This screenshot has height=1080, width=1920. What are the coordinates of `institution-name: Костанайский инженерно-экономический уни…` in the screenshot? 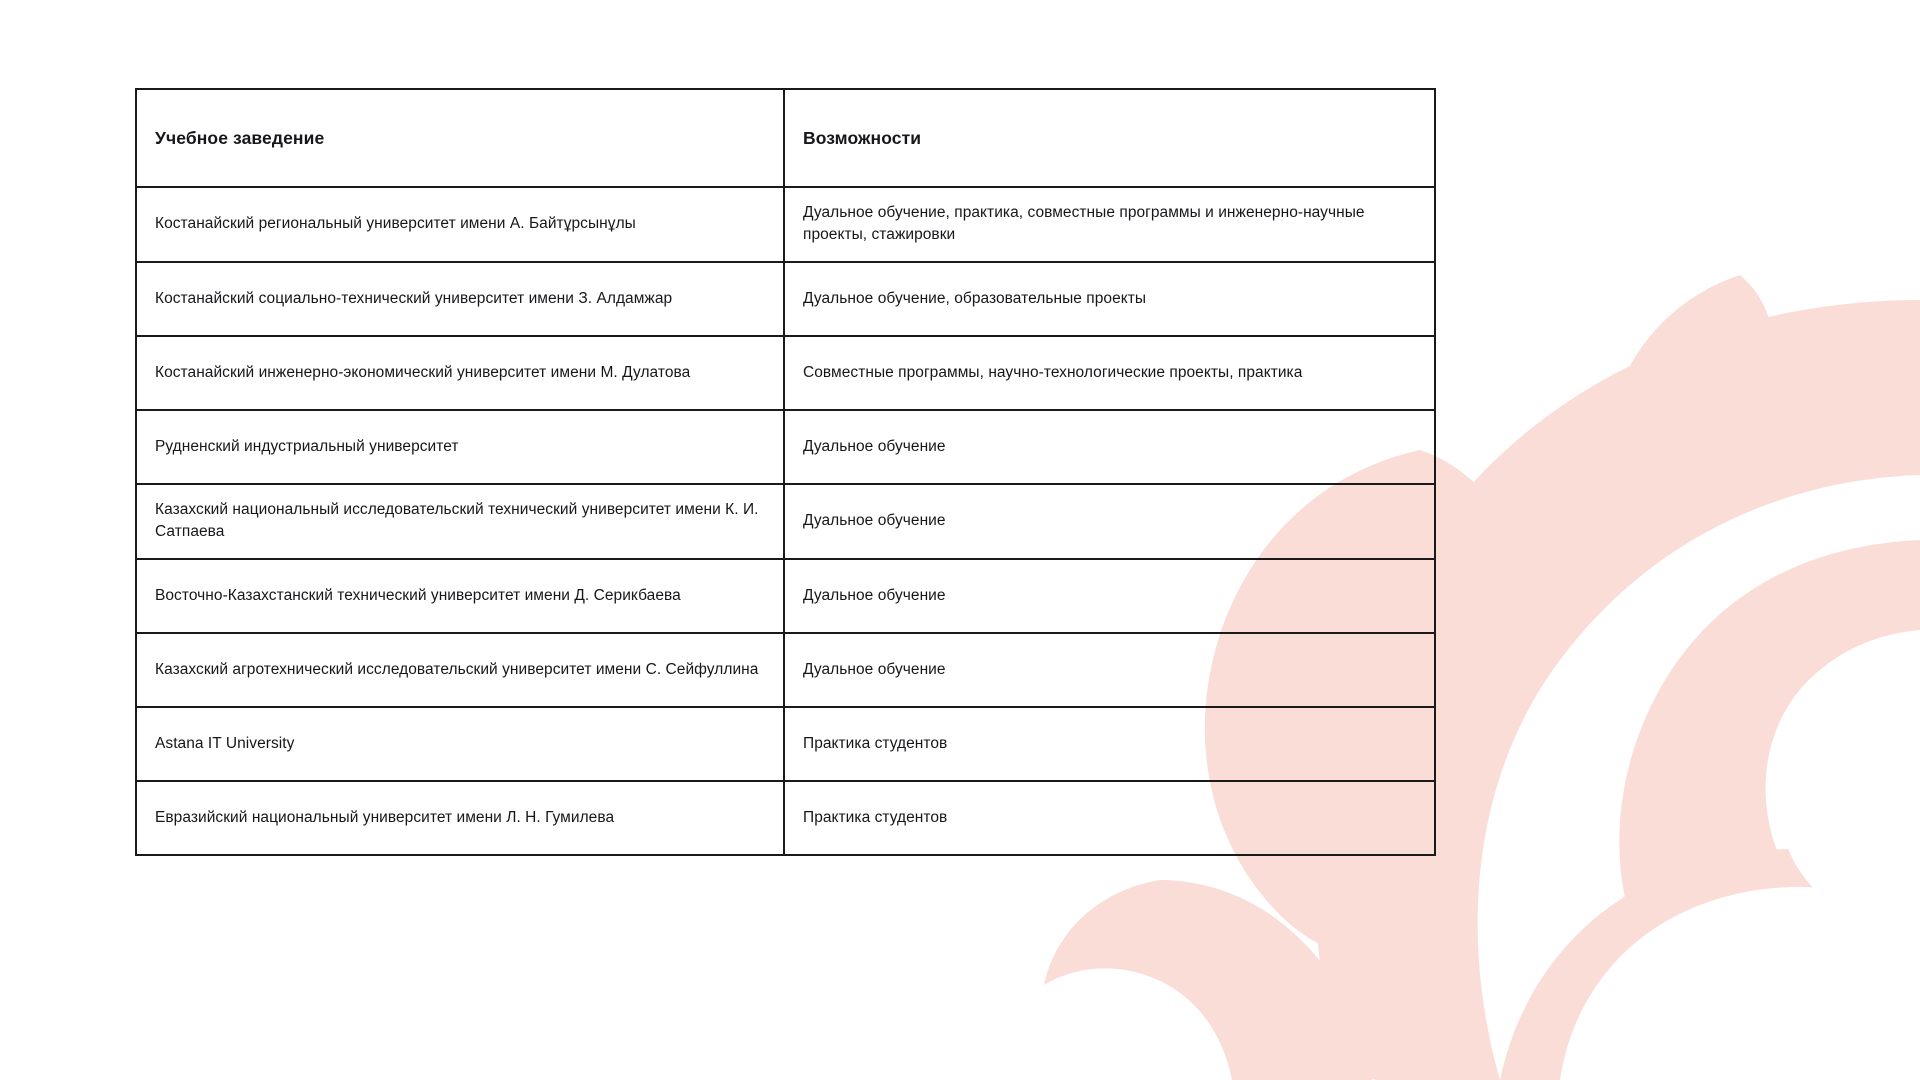 It's located at (423, 372).